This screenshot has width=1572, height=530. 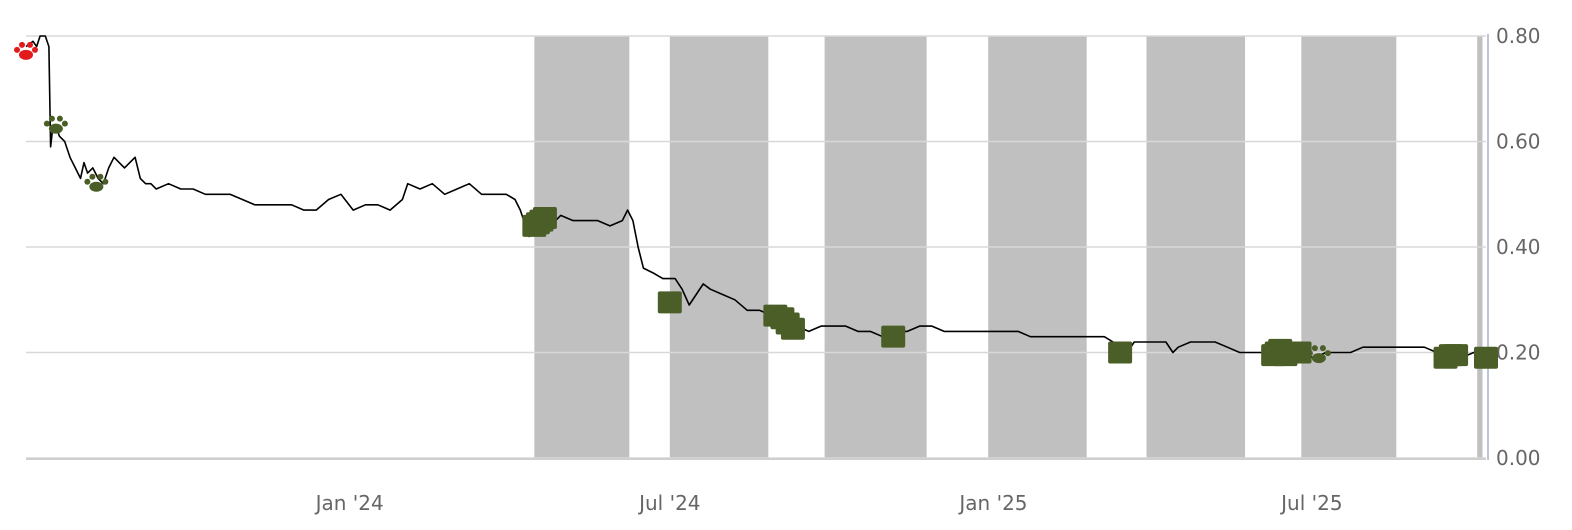 I want to click on y-axis-ticks: 0.00 0.20 0.40 0.60 0.80, so click(x=1518, y=247).